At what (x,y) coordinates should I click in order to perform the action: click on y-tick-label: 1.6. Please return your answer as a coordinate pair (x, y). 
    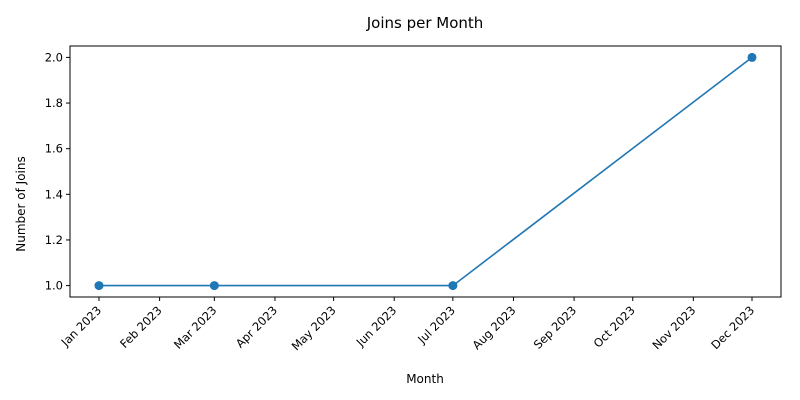
    Looking at the image, I should click on (54, 149).